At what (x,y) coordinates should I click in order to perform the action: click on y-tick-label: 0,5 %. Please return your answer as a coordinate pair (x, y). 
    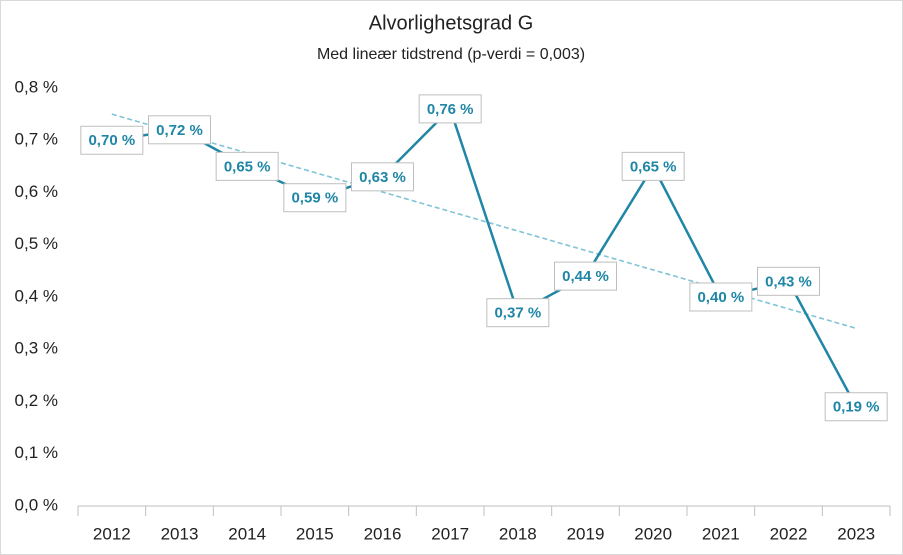
    Looking at the image, I should click on (36, 243).